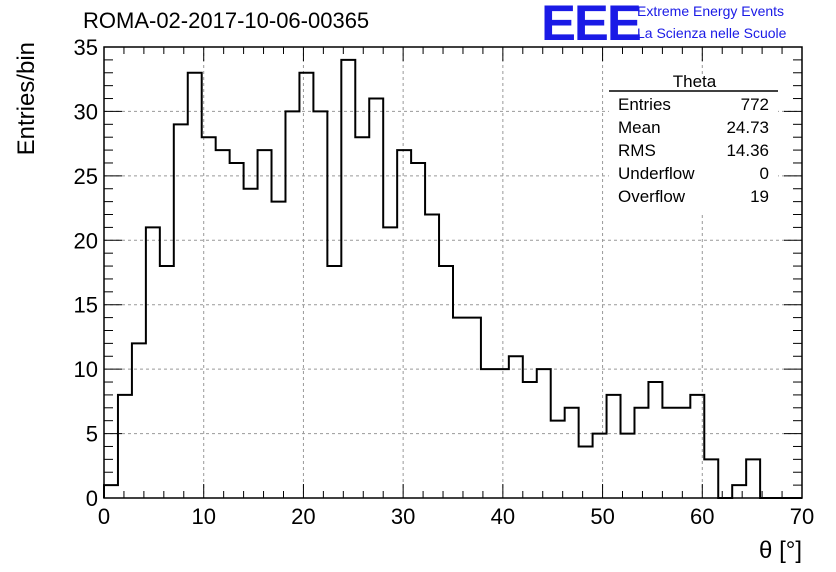  Describe the element at coordinates (755, 104) in the screenshot. I see `stats-value: 772` at that location.